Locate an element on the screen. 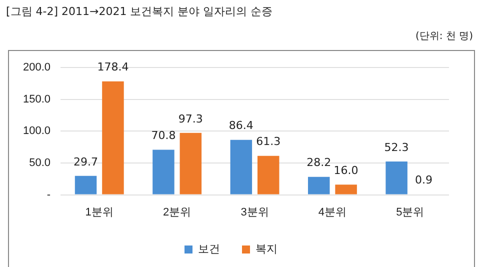 The height and width of the screenshot is (267, 483). data-label: 29.7 is located at coordinates (86, 161).